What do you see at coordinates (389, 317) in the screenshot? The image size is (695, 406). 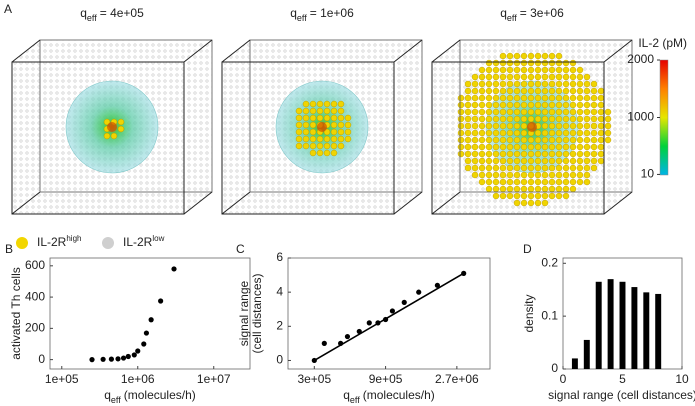 I see `fit-line` at bounding box center [389, 317].